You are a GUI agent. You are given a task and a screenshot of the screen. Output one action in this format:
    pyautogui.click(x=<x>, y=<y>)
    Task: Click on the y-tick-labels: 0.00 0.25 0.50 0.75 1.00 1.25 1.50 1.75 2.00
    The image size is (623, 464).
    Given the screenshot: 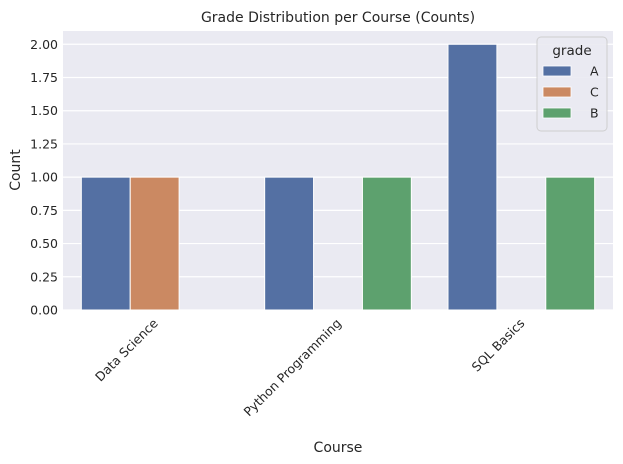 What is the action you would take?
    pyautogui.click(x=44, y=177)
    